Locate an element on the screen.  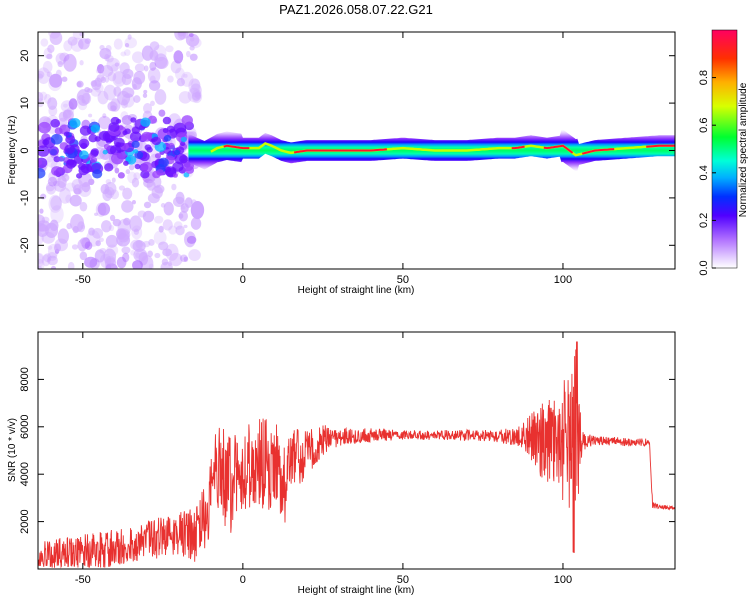
colorbar-tick-label: 0.8 is located at coordinates (704, 77).